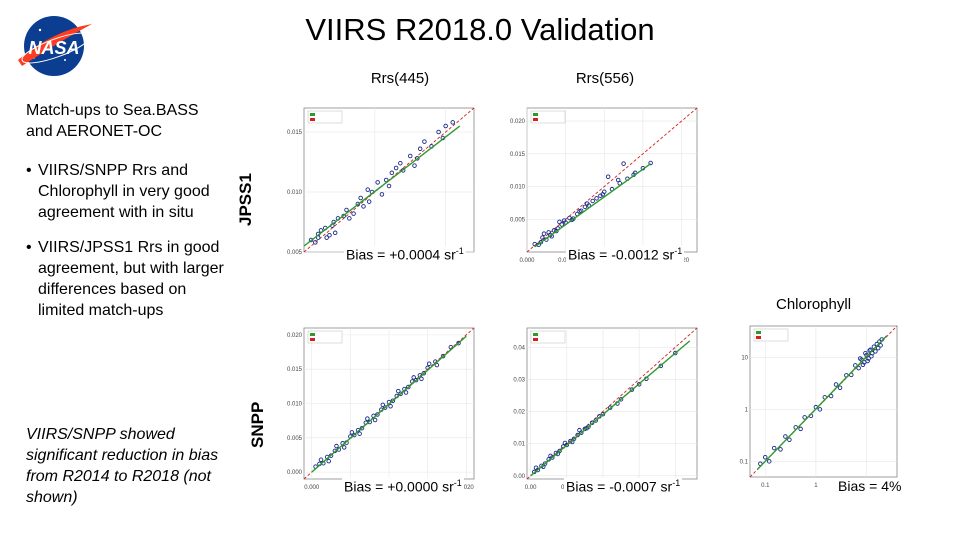 The image size is (960, 540). Describe the element at coordinates (245, 199) in the screenshot. I see `row-label-jpss1: JPSS1` at that location.